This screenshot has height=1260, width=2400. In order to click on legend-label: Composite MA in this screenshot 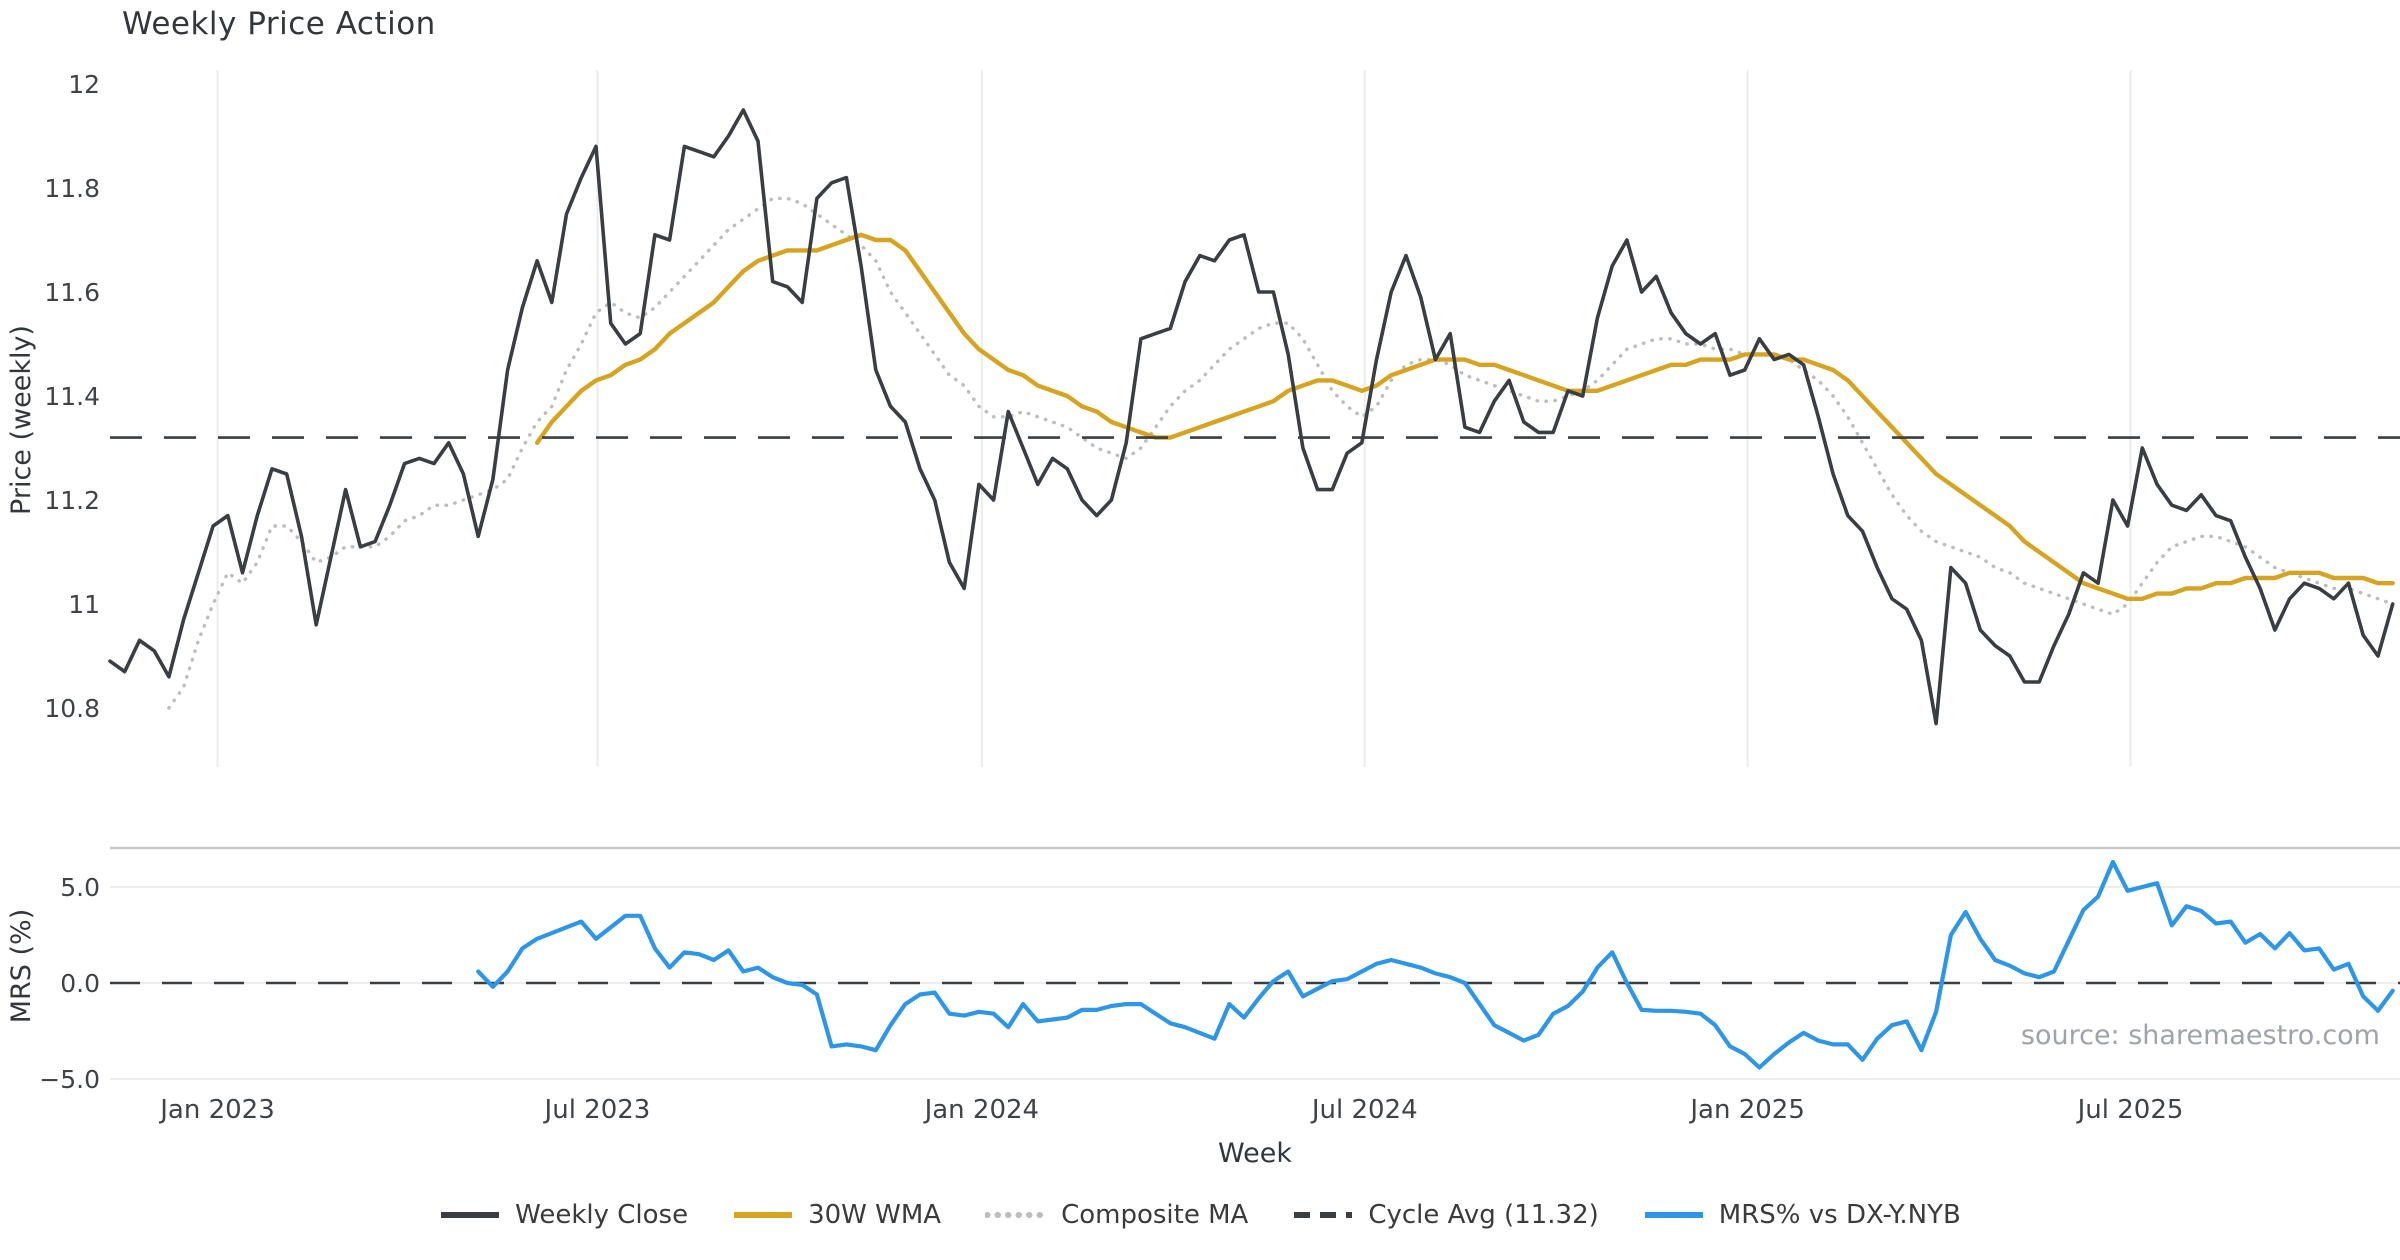, I will do `click(1155, 1215)`.